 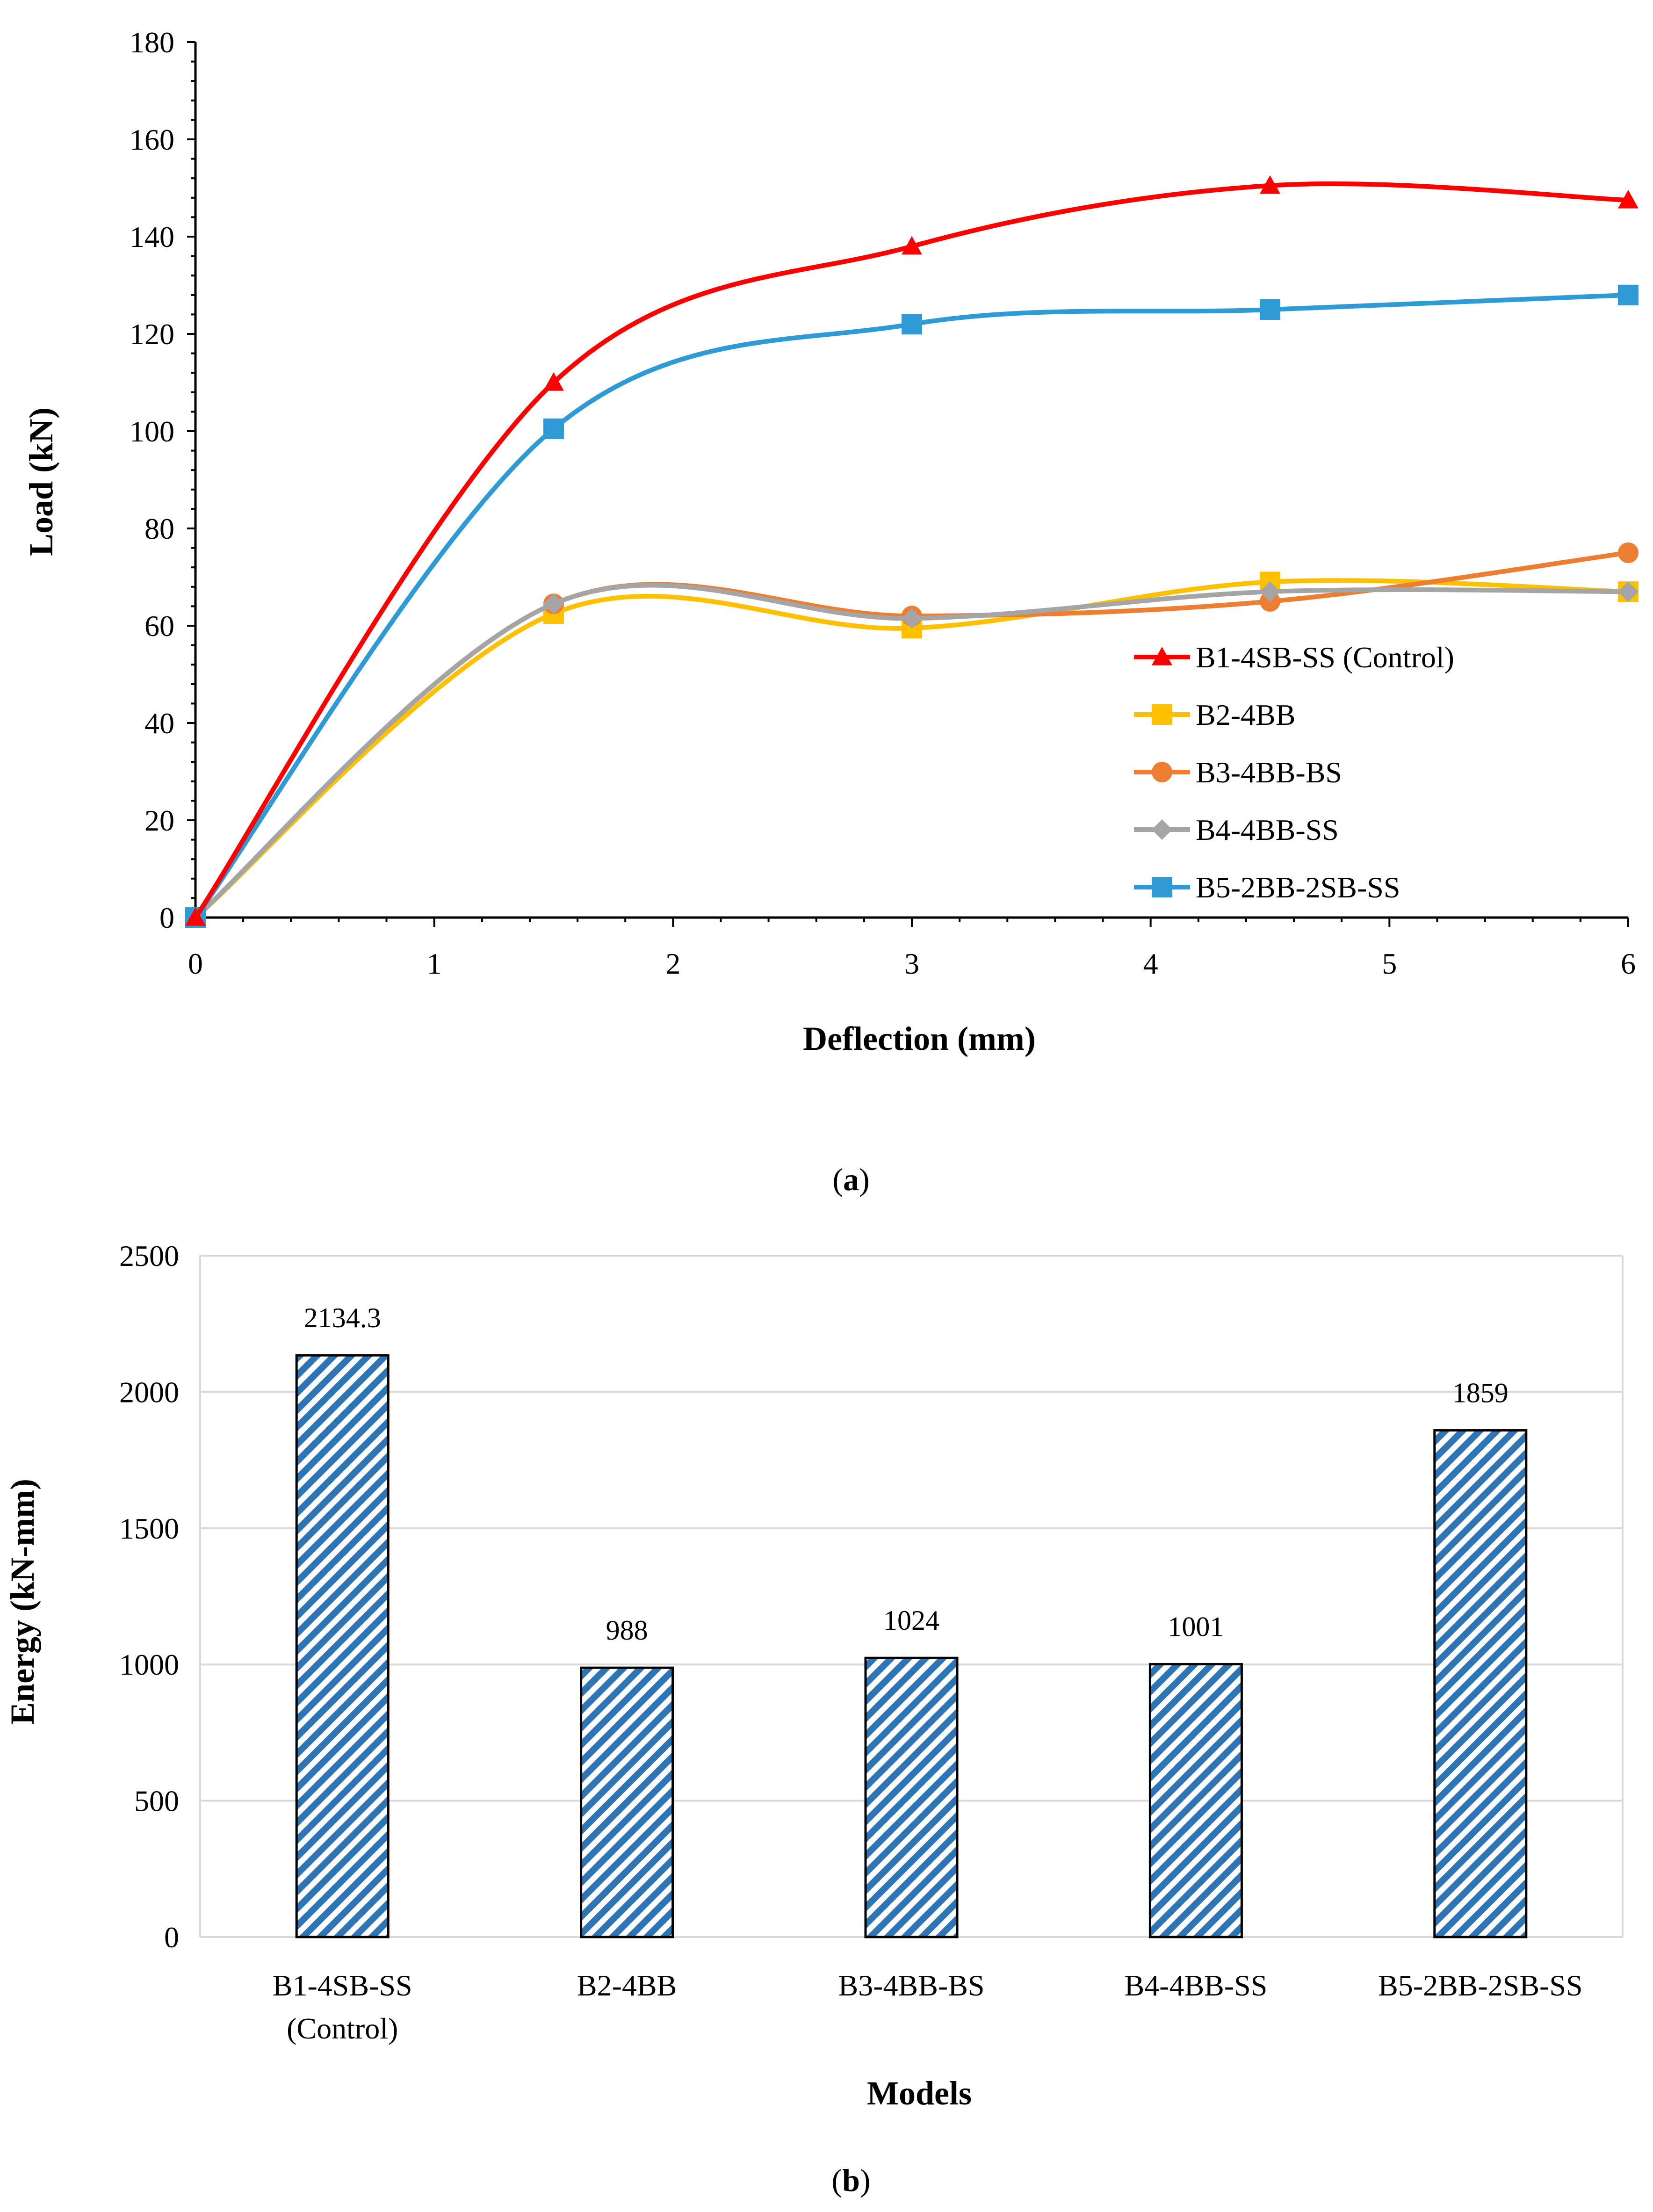 I want to click on y-tick-label: 40, so click(x=159, y=723).